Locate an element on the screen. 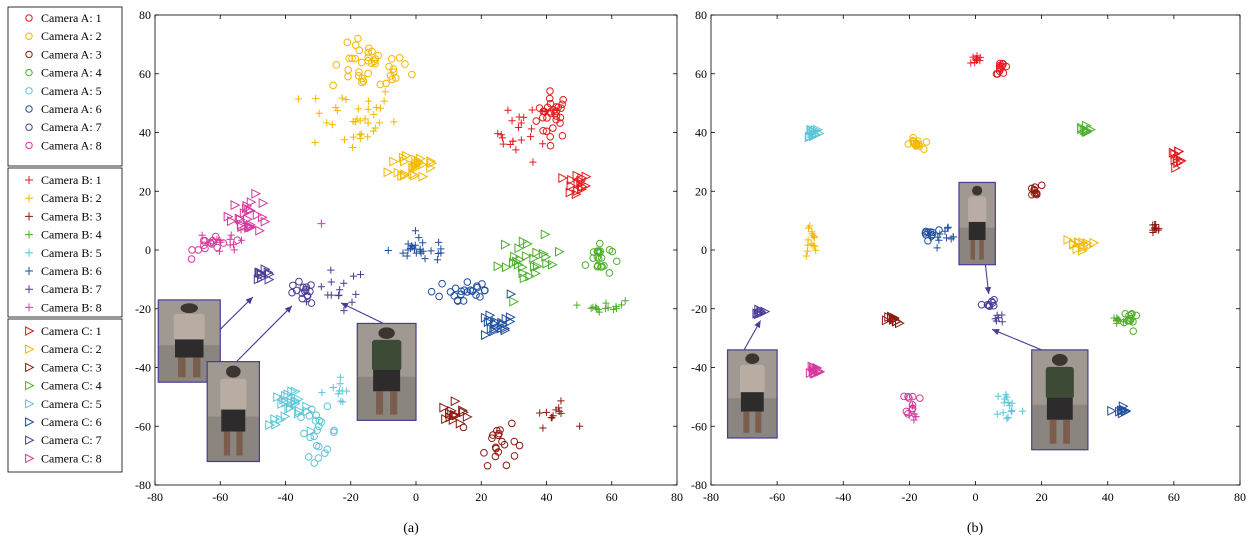  legend-entry: Camera C: 6 is located at coordinates (71, 422).